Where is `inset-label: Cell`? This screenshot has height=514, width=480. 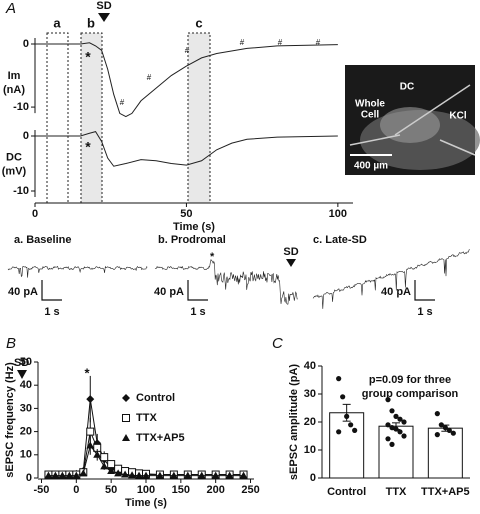
inset-label: Cell is located at coordinates (370, 115).